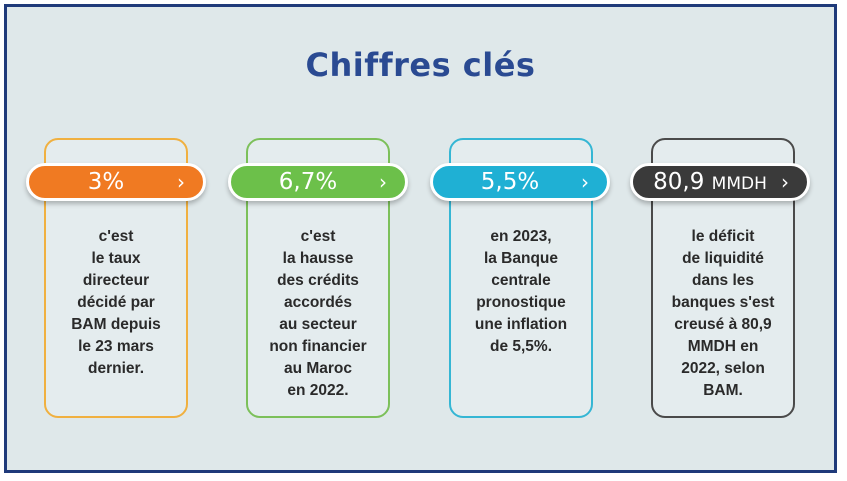 The image size is (847, 481). I want to click on card-3-value: 5,5%, so click(510, 182).